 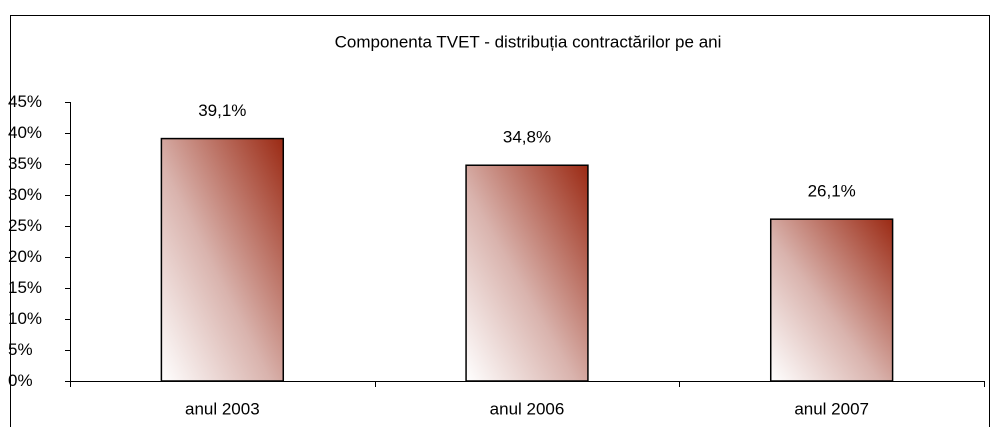 I want to click on value-label: 34,8%, so click(x=527, y=137).